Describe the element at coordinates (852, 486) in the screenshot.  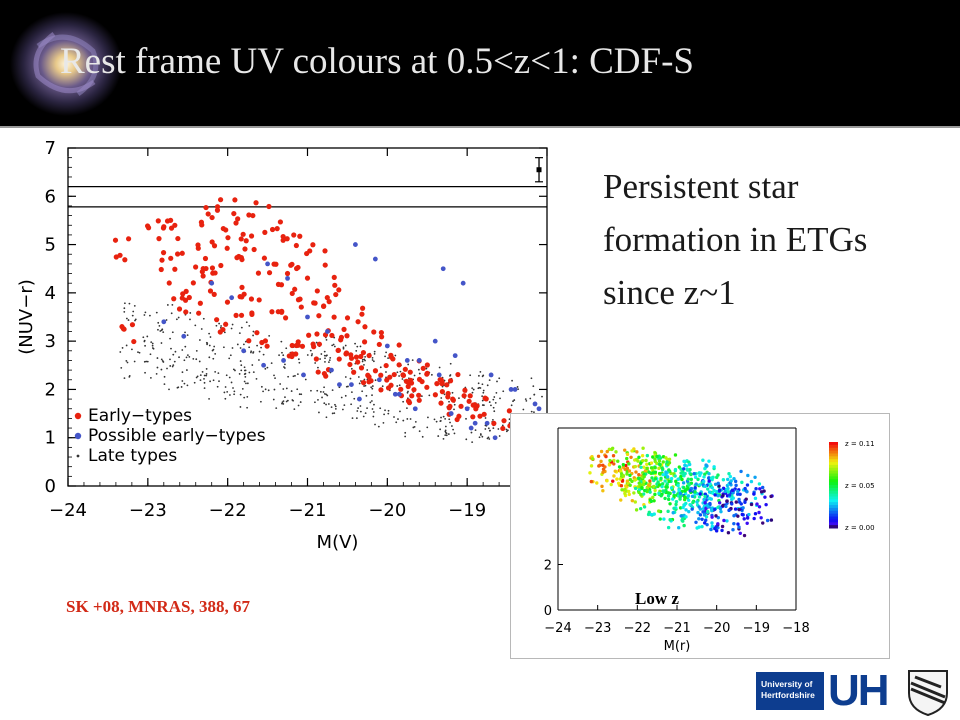
I see `colorbar: z = 0.11 z = 0.05 z = 0.00` at that location.